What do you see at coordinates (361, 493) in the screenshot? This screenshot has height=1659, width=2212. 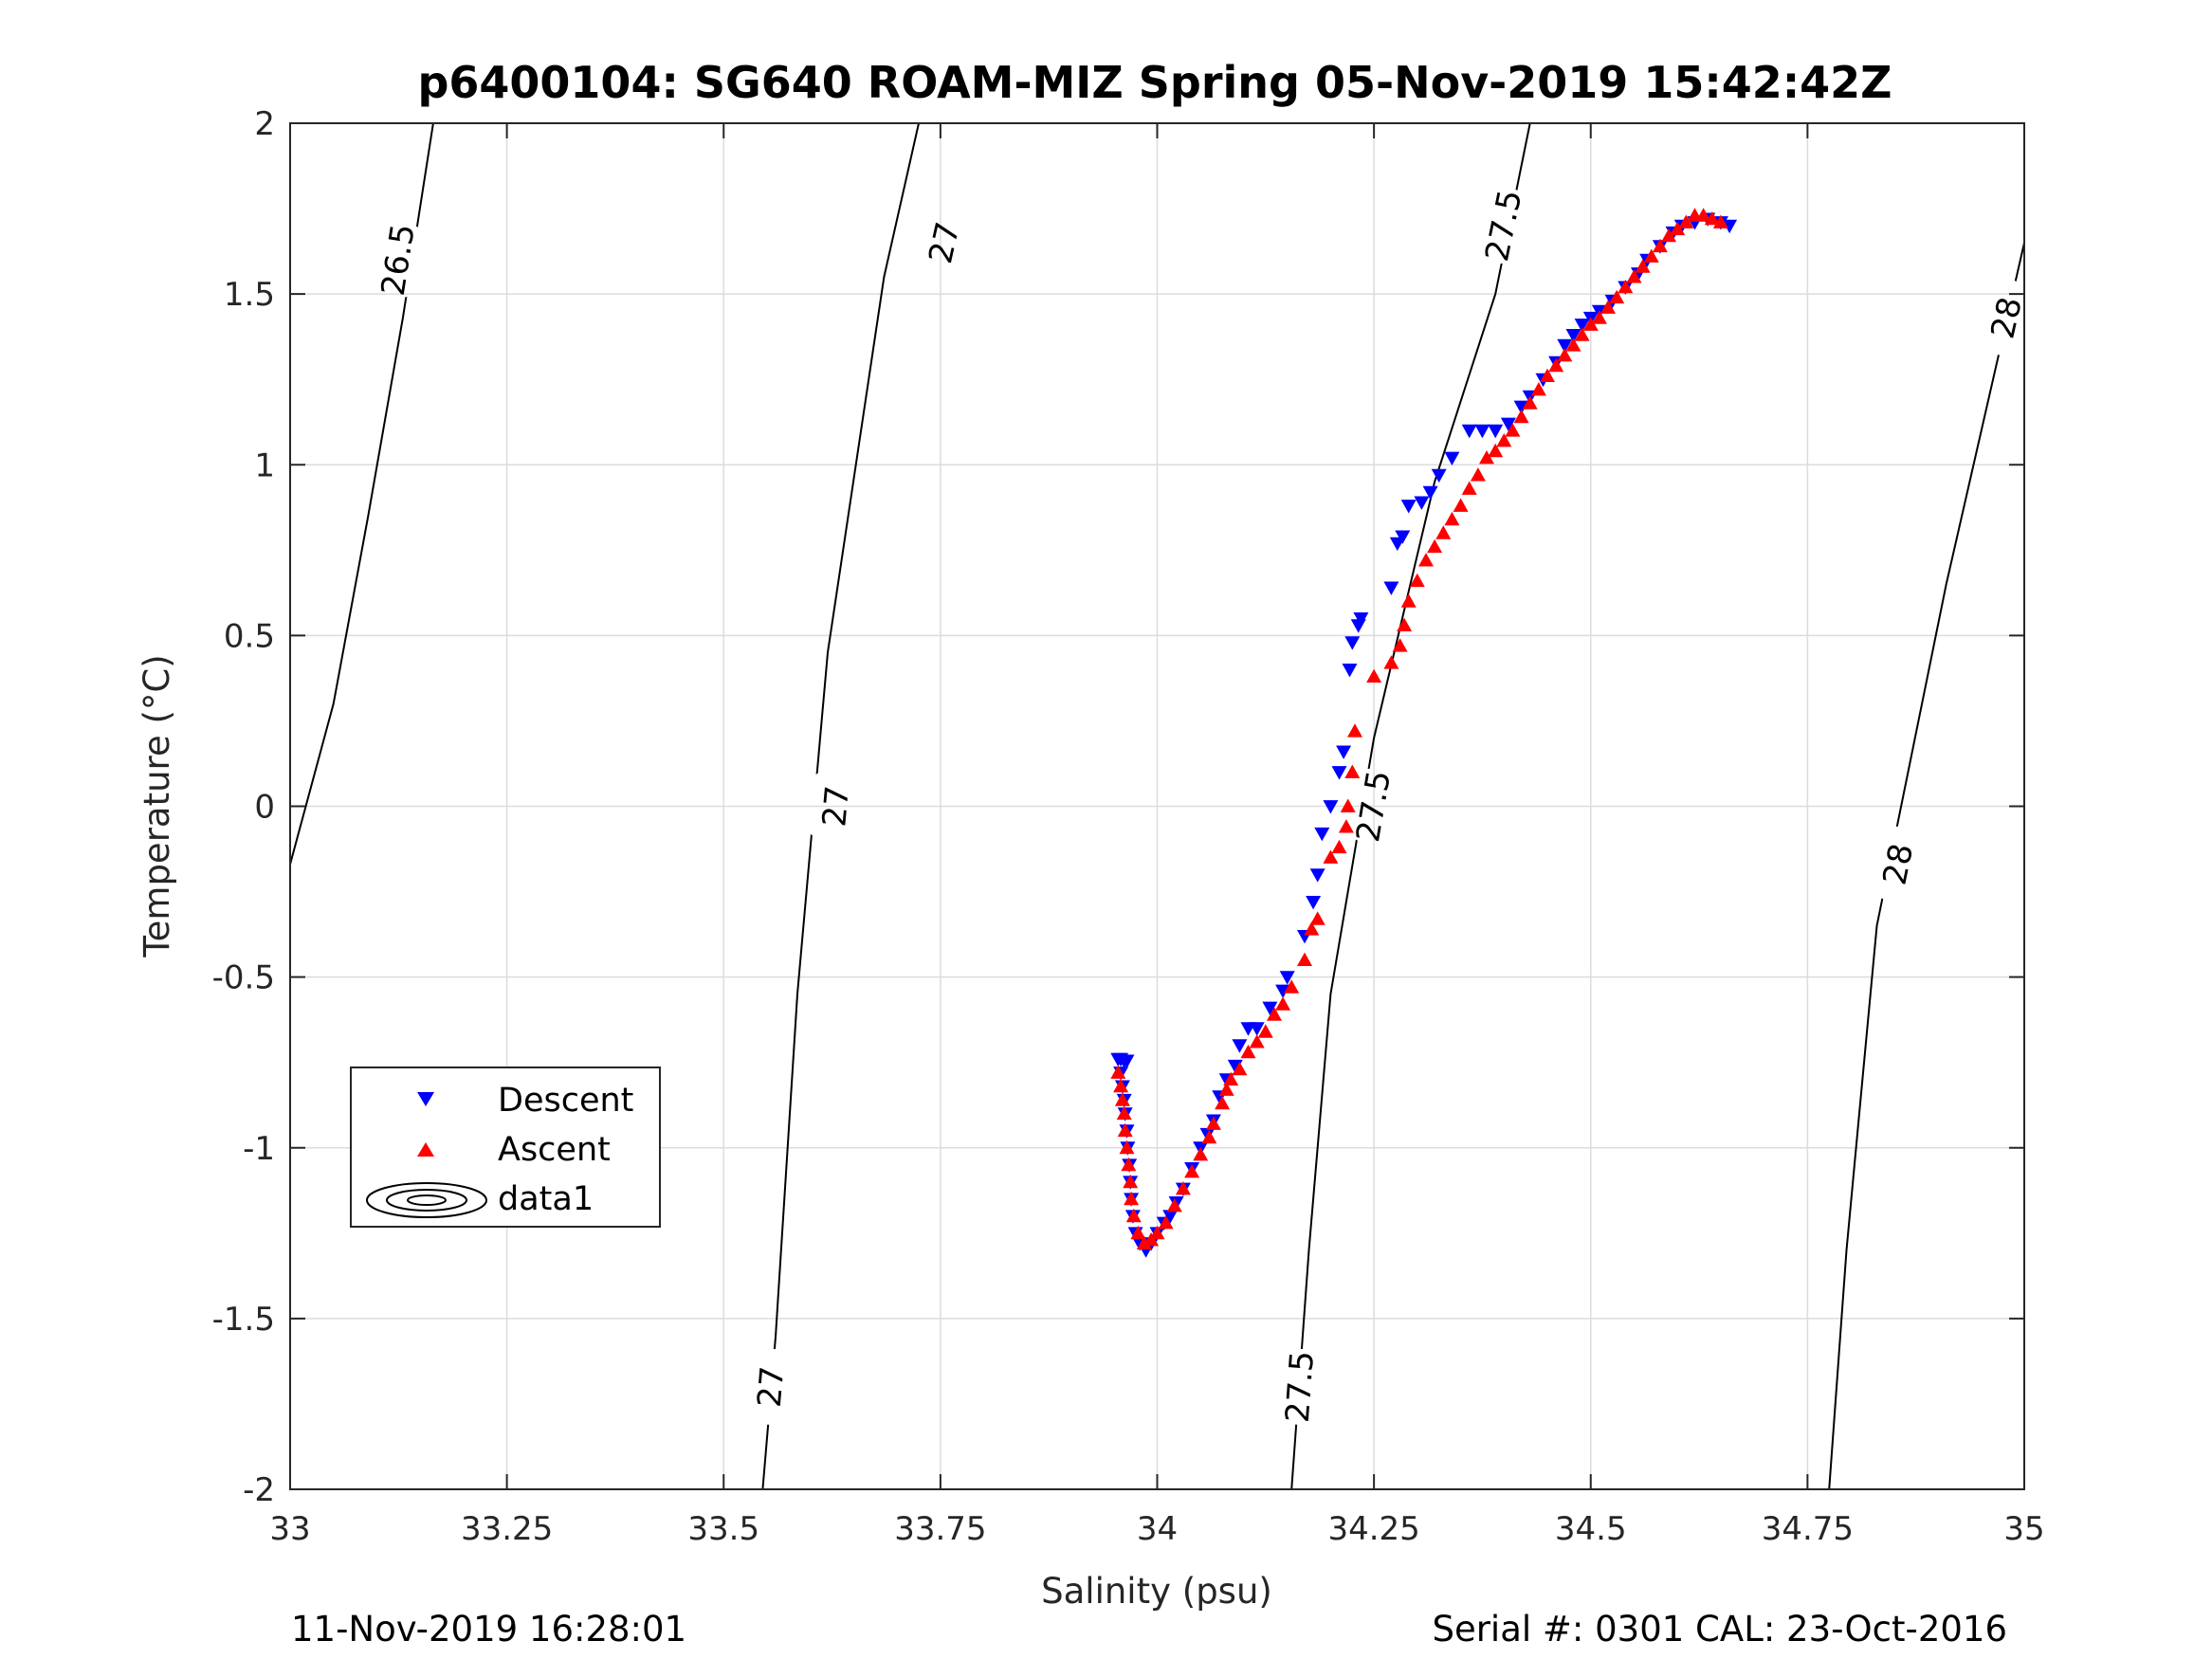 I see `contour-line-26.5` at bounding box center [361, 493].